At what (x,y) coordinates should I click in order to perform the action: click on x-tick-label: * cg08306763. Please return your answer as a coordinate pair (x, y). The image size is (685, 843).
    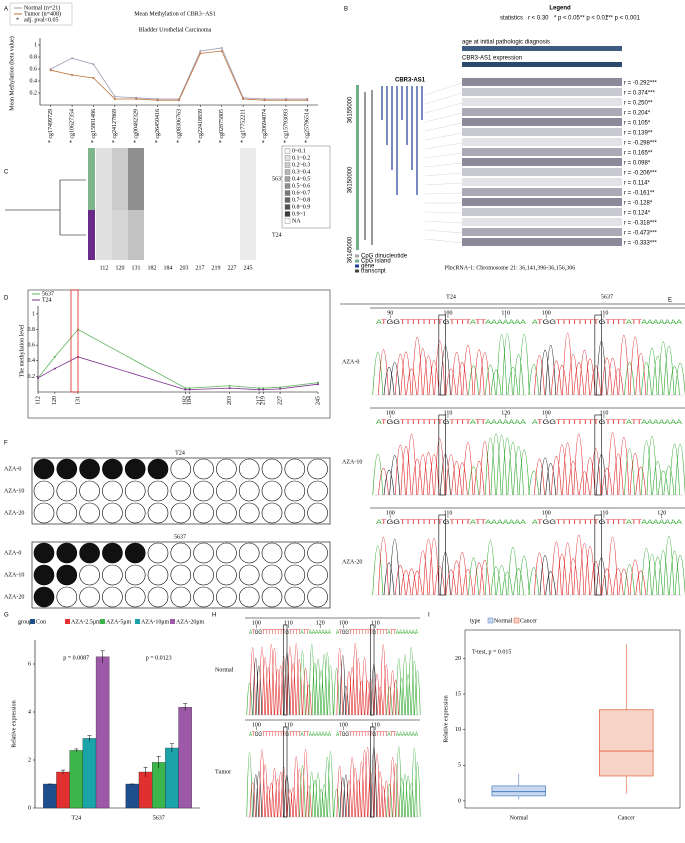
    Looking at the image, I should click on (179, 126).